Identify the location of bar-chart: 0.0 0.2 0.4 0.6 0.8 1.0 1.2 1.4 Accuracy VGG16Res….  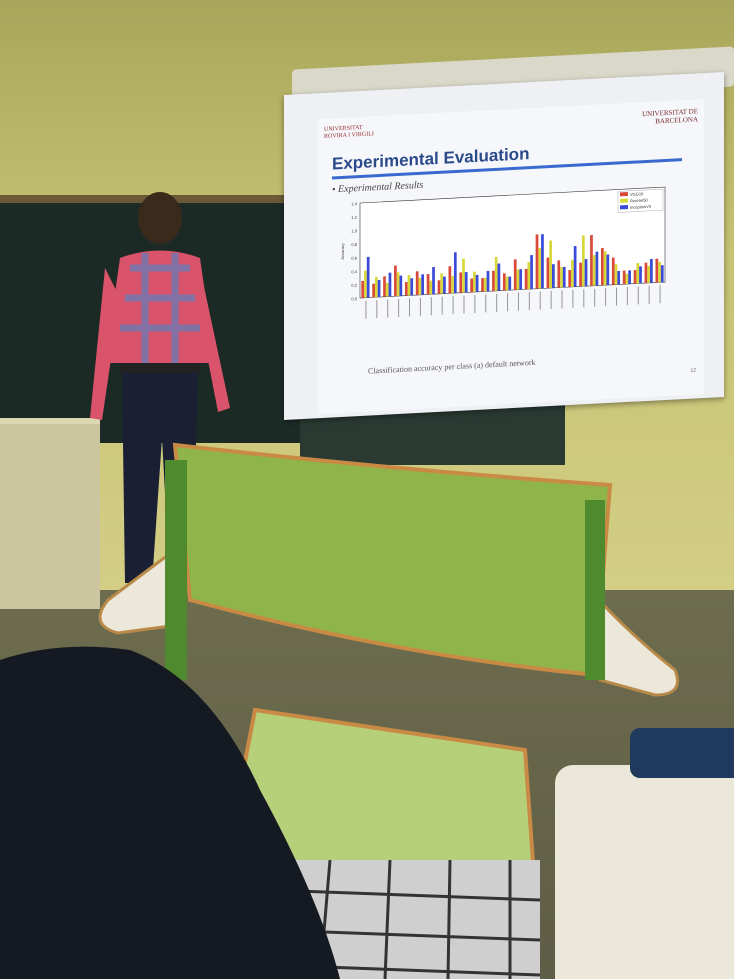
(503, 252).